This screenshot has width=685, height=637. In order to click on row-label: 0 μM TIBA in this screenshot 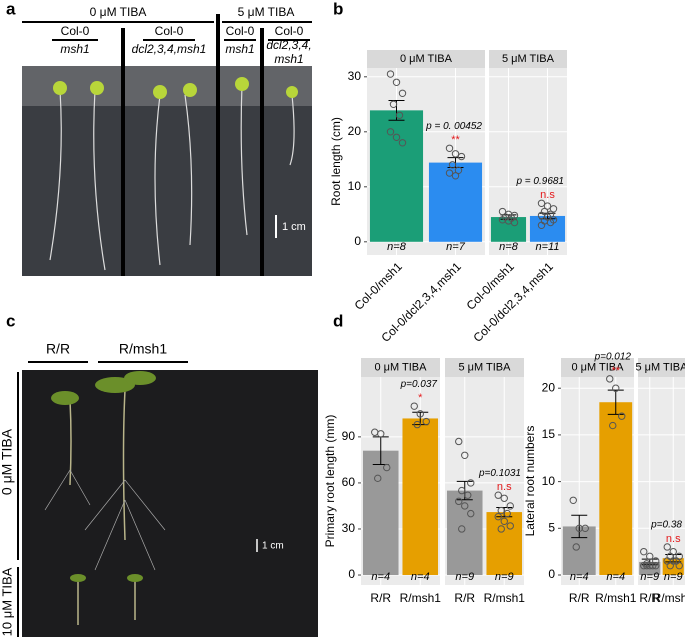, I will do `click(7, 461)`.